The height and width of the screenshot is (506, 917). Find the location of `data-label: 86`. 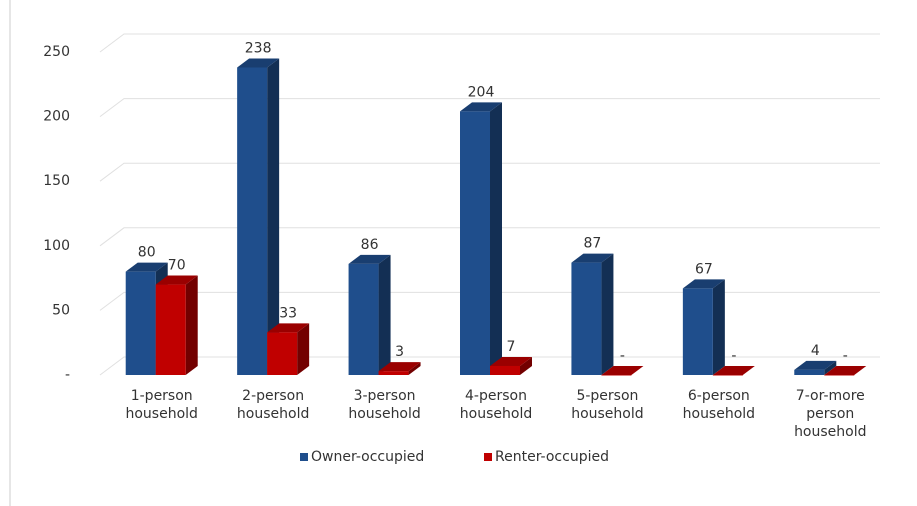

data-label: 86 is located at coordinates (370, 245).